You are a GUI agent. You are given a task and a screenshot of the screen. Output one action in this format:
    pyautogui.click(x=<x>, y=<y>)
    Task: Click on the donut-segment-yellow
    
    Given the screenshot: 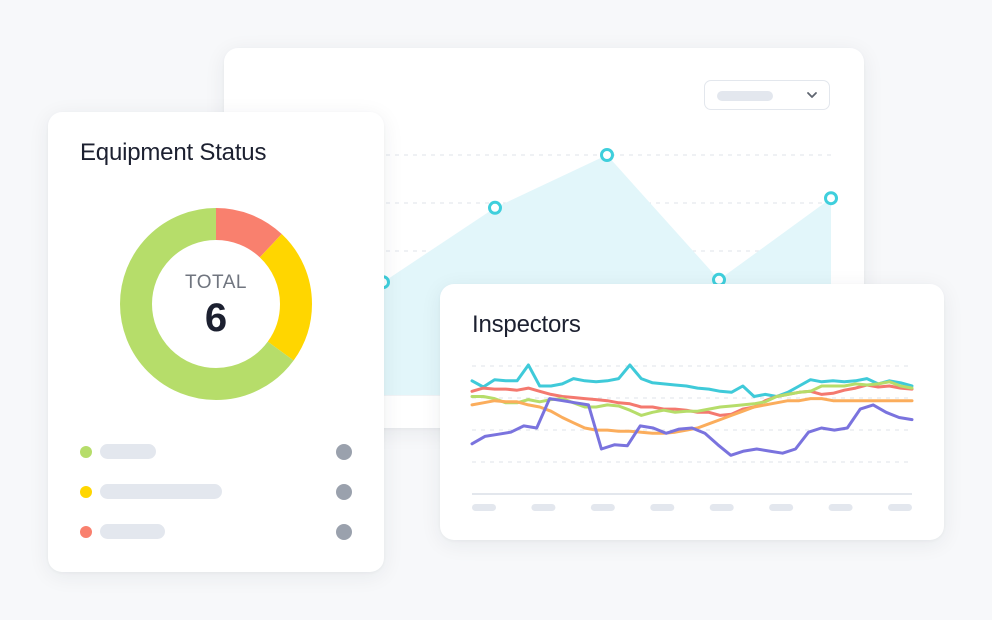 What is the action you would take?
    pyautogui.click(x=216, y=304)
    